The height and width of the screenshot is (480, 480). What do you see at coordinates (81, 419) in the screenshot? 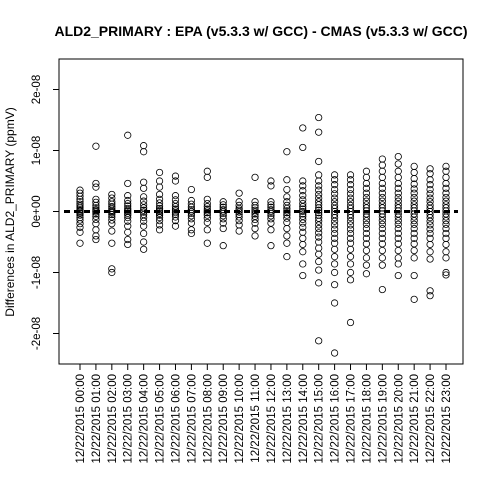
I see `x-tick-label: 12/22/2015 00:00` at bounding box center [81, 419].